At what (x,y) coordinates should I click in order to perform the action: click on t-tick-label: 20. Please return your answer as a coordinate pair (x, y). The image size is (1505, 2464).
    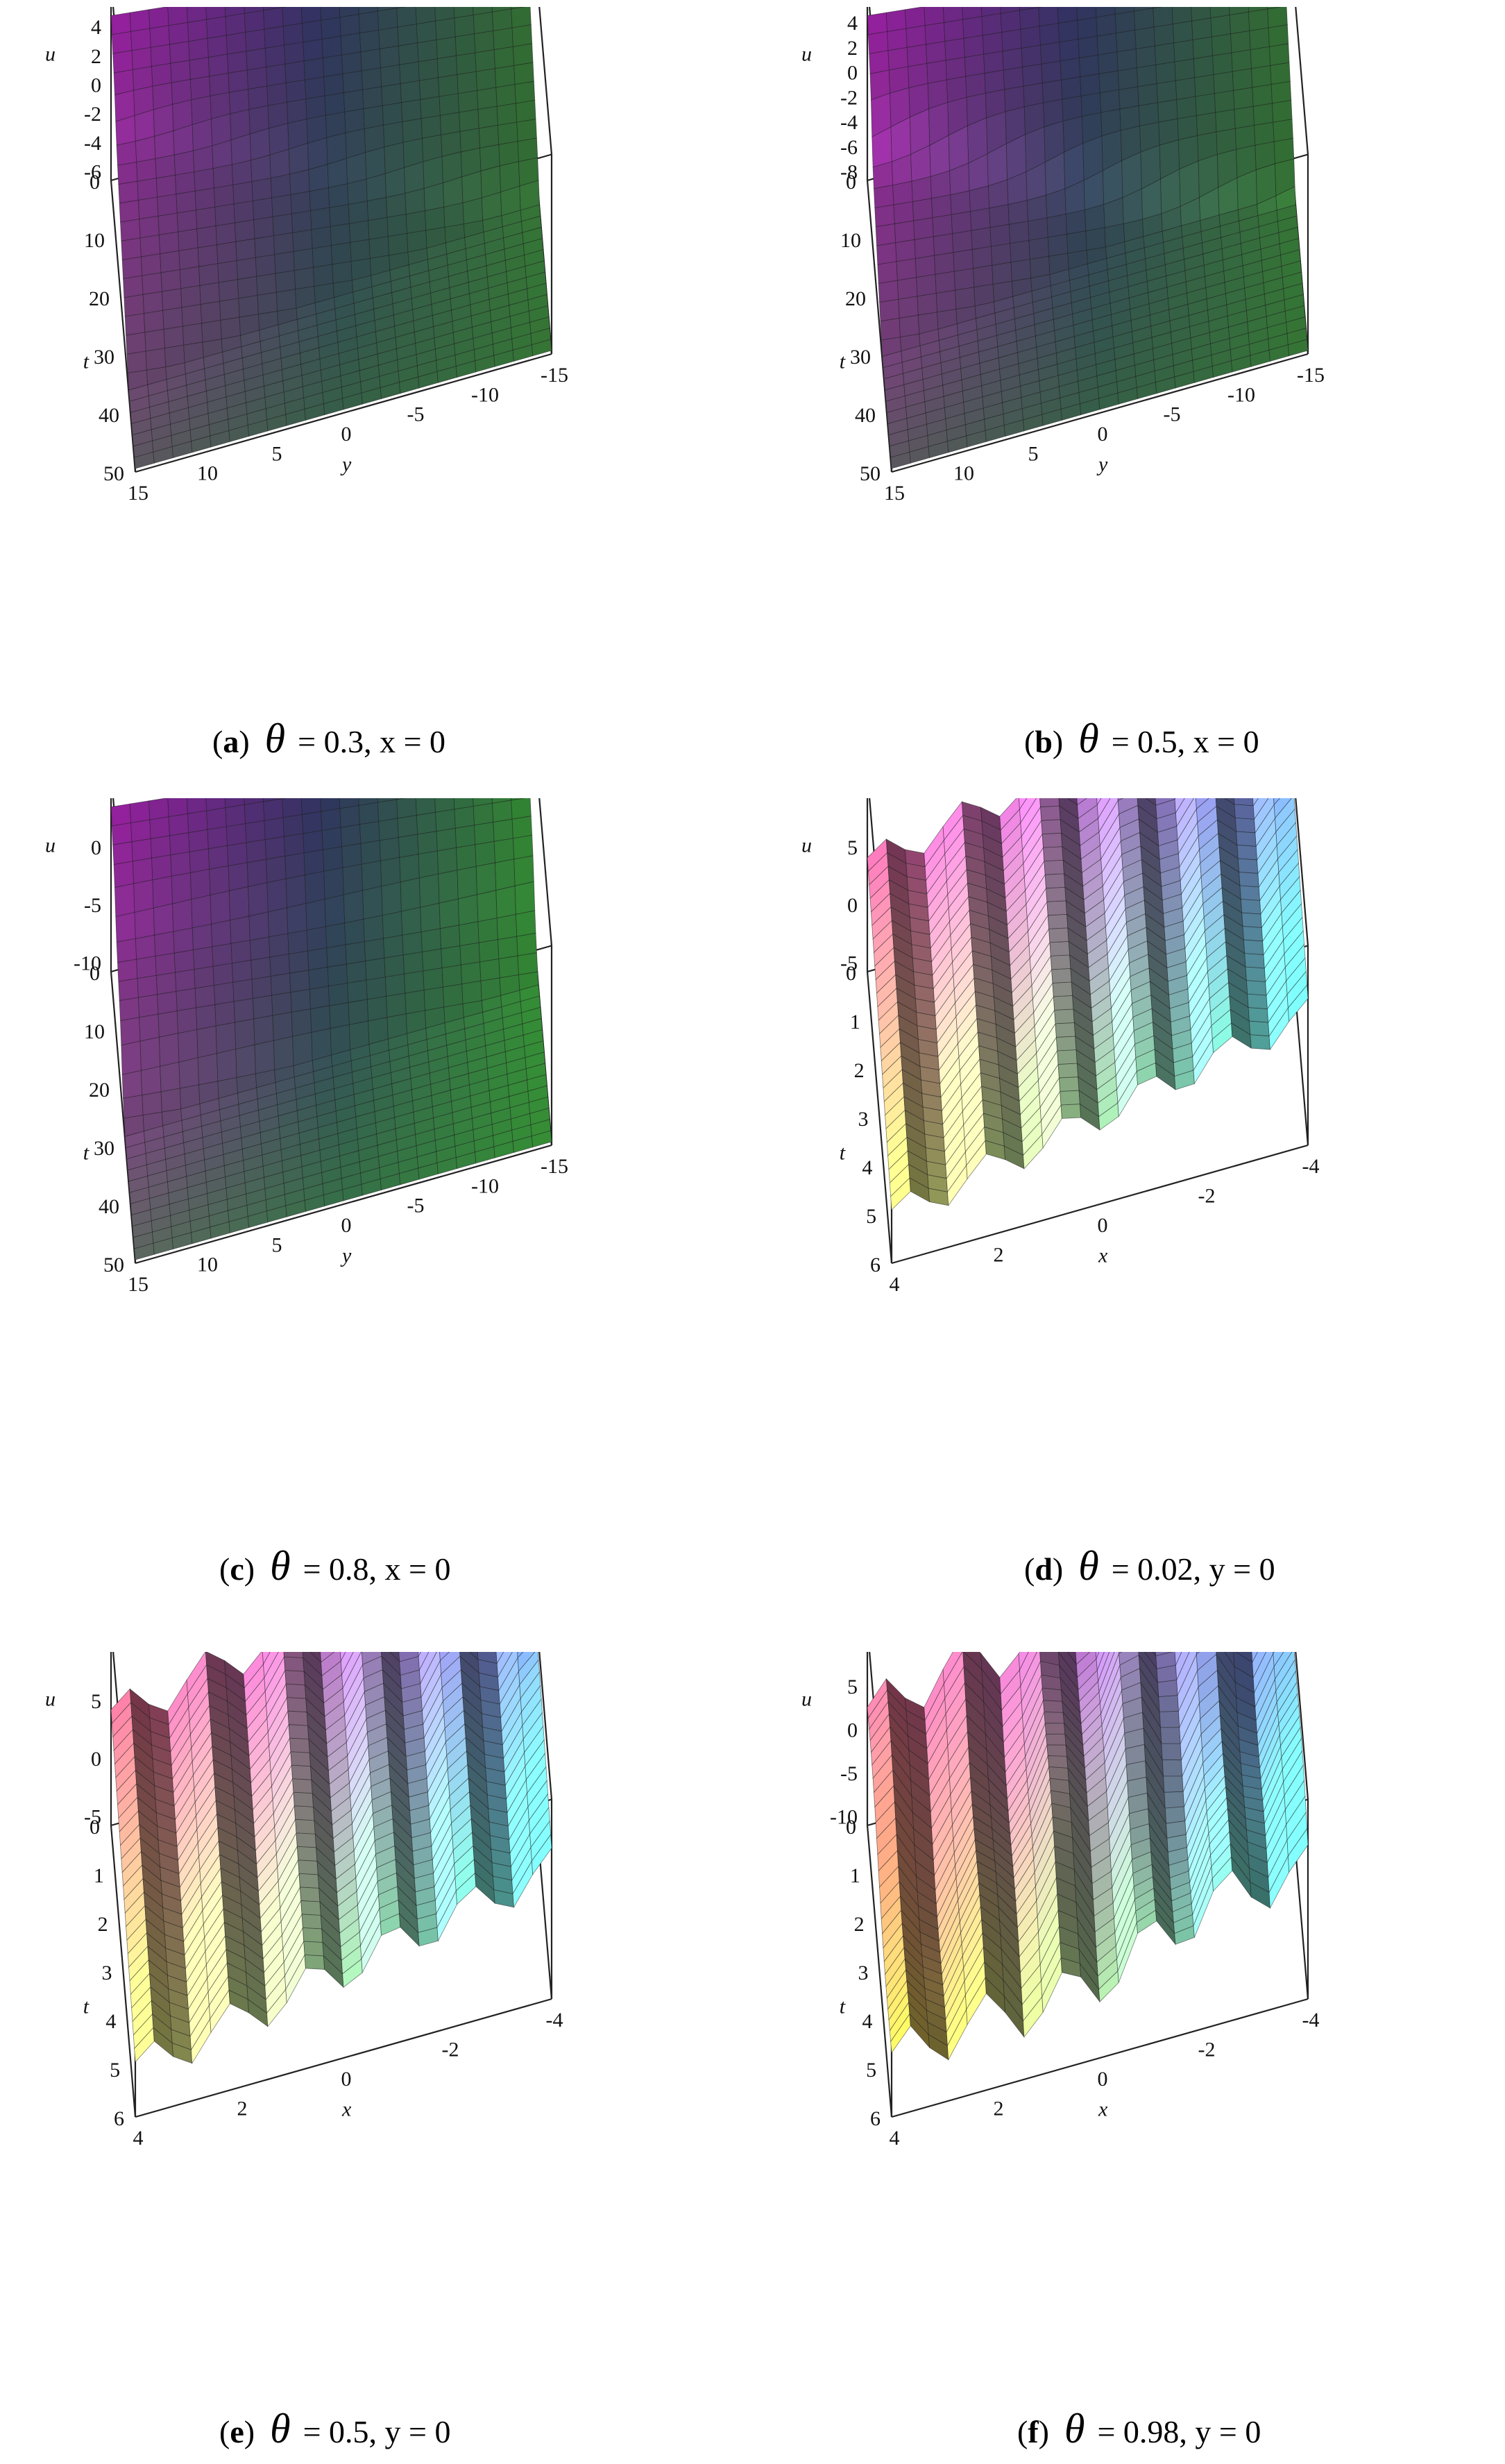
    Looking at the image, I should click on (99, 1090).